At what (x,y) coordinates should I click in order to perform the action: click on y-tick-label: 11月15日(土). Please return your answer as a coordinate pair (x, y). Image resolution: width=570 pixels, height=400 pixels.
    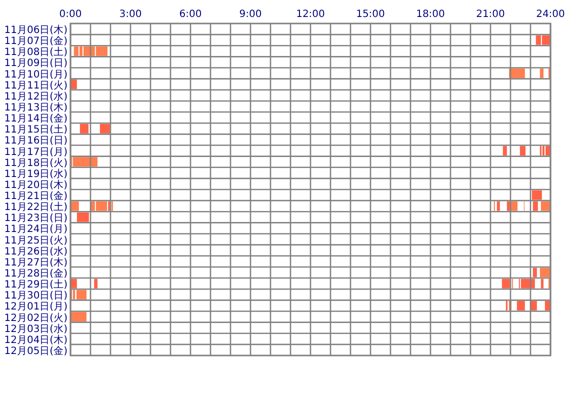
    Looking at the image, I should click on (36, 130).